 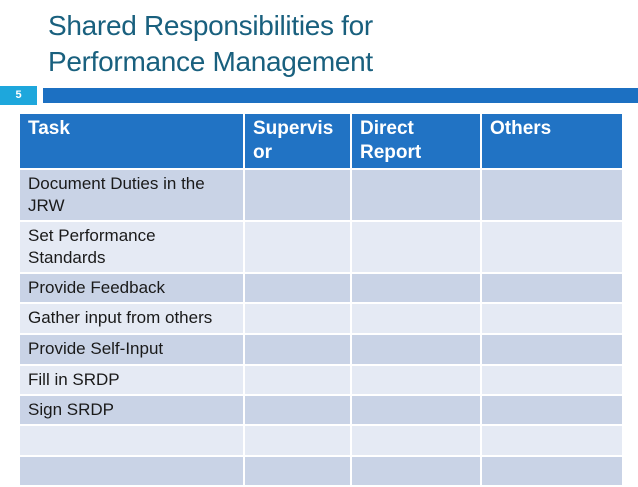 What do you see at coordinates (131, 247) in the screenshot?
I see `task-cell: Set Performance Standards` at bounding box center [131, 247].